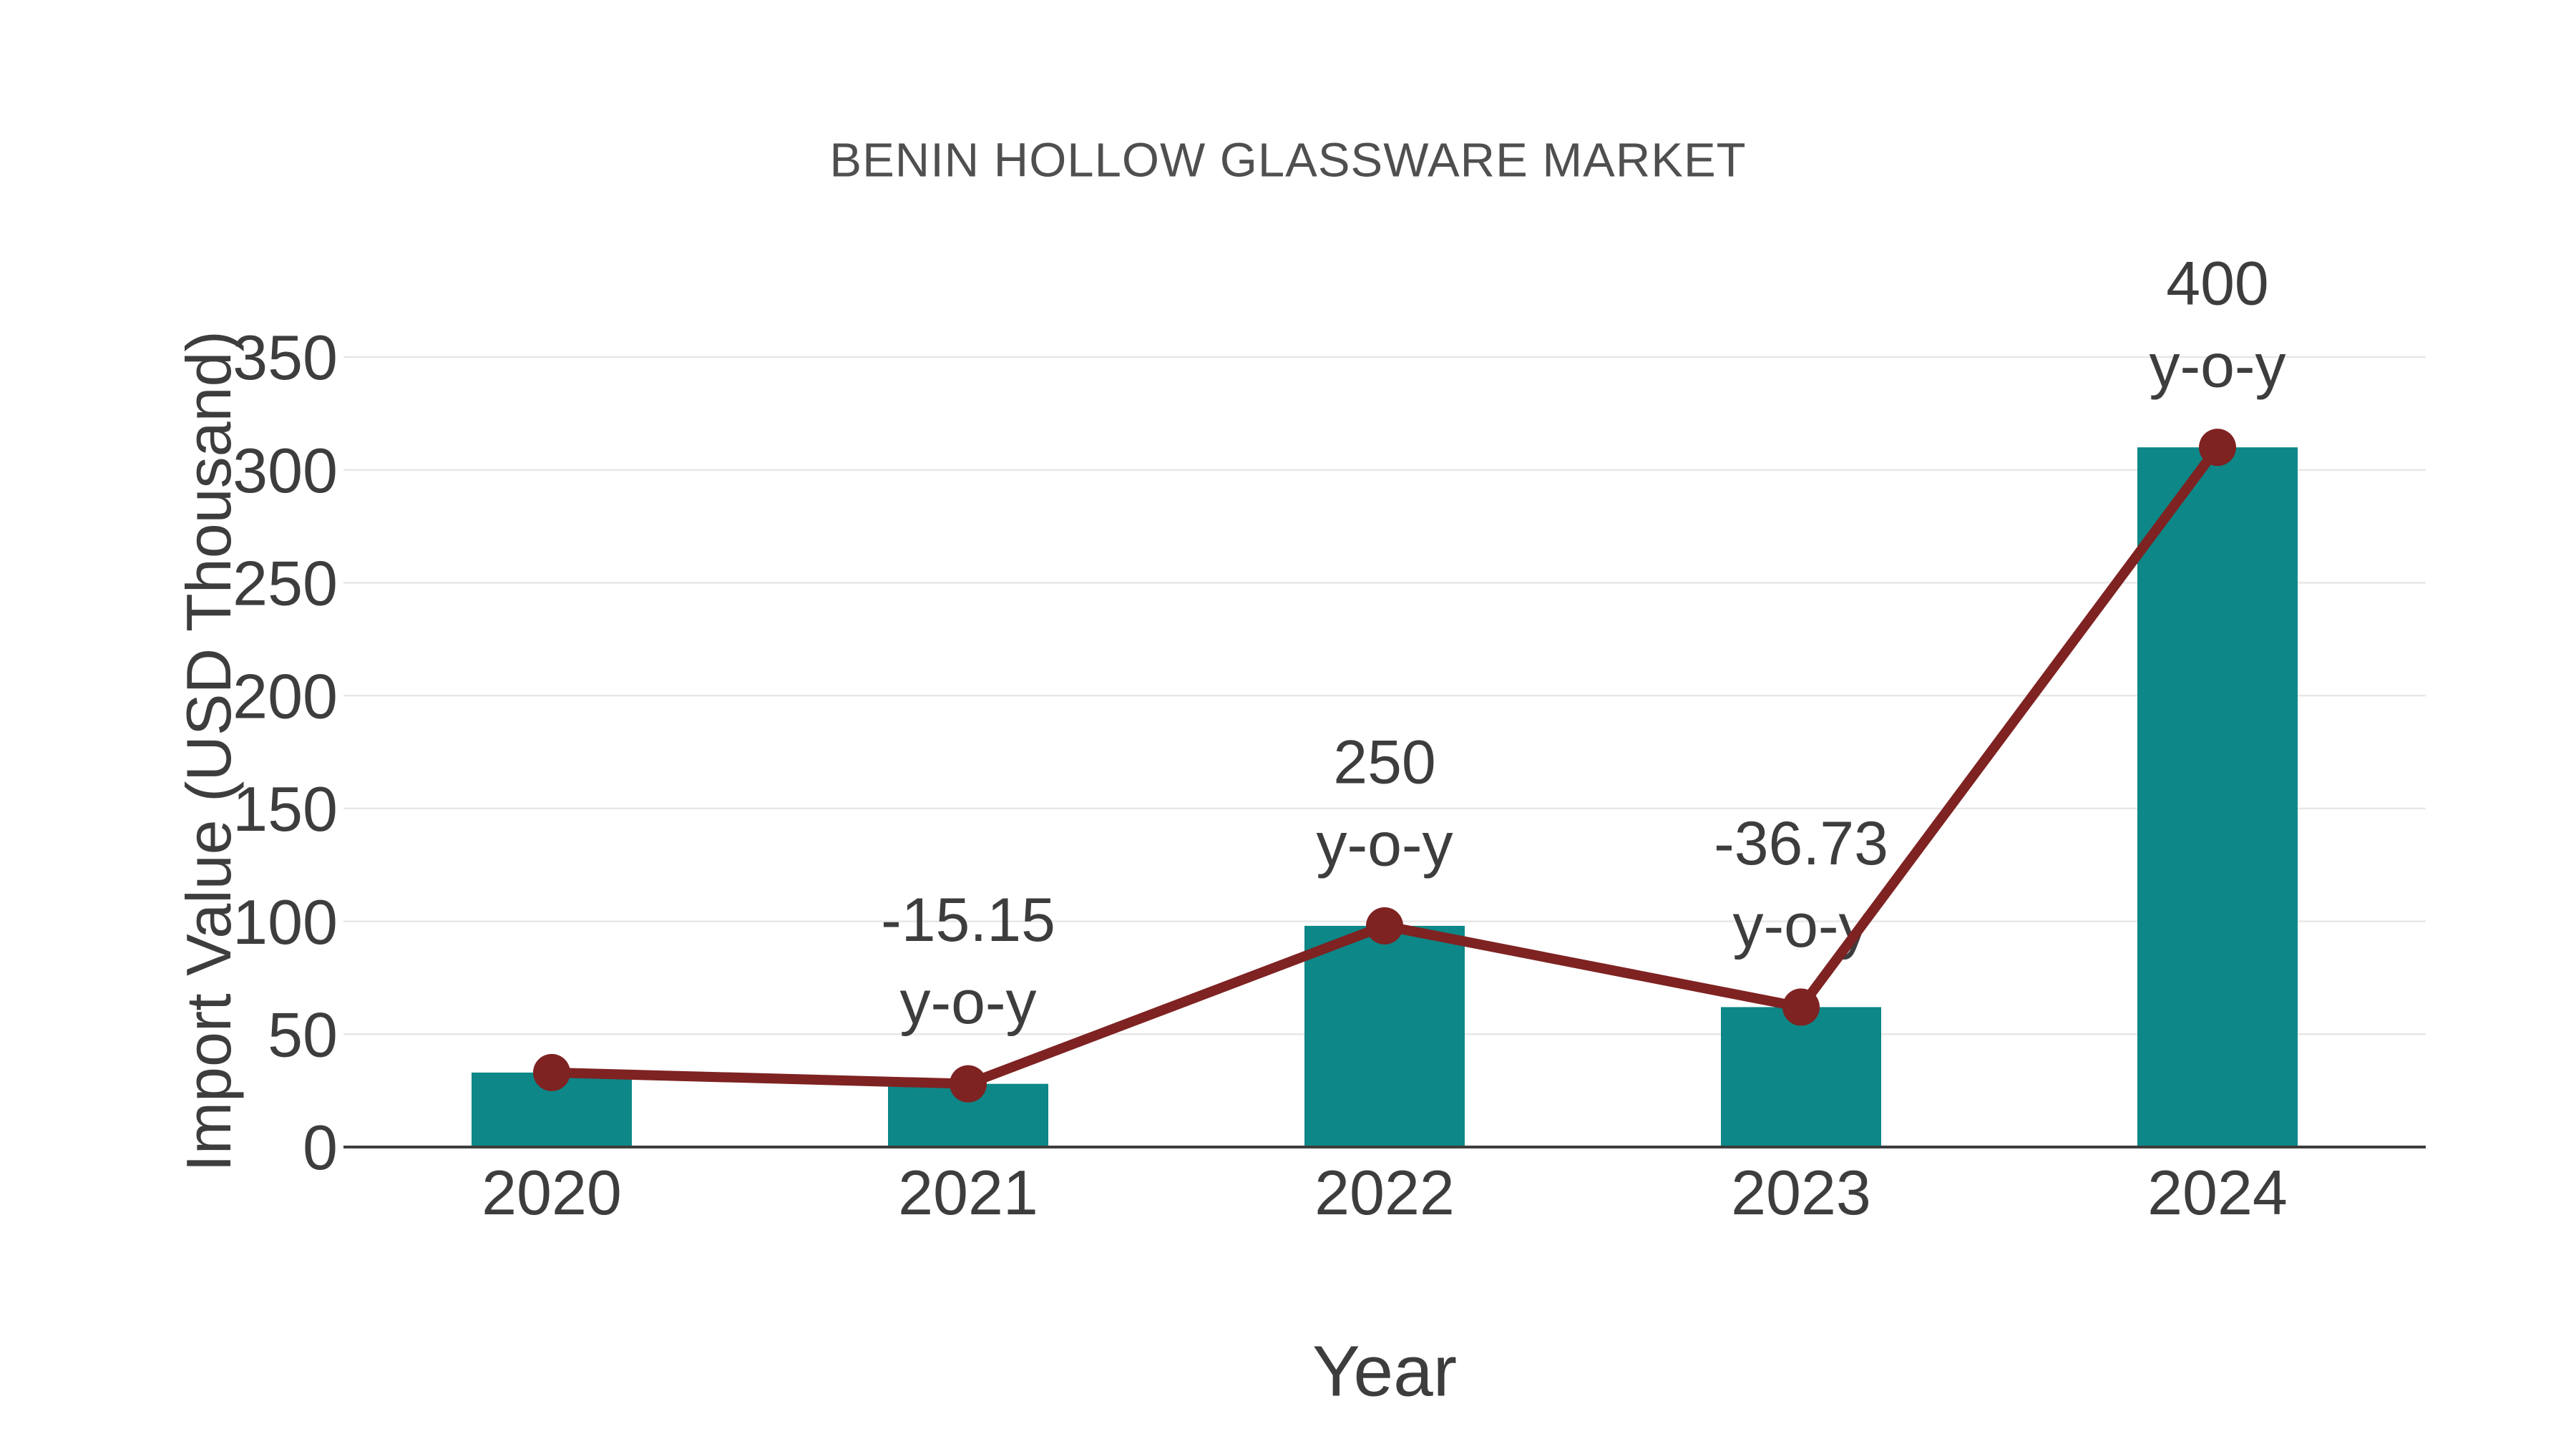  Describe the element at coordinates (285, 695) in the screenshot. I see `y-tick-label-200: 200` at that location.